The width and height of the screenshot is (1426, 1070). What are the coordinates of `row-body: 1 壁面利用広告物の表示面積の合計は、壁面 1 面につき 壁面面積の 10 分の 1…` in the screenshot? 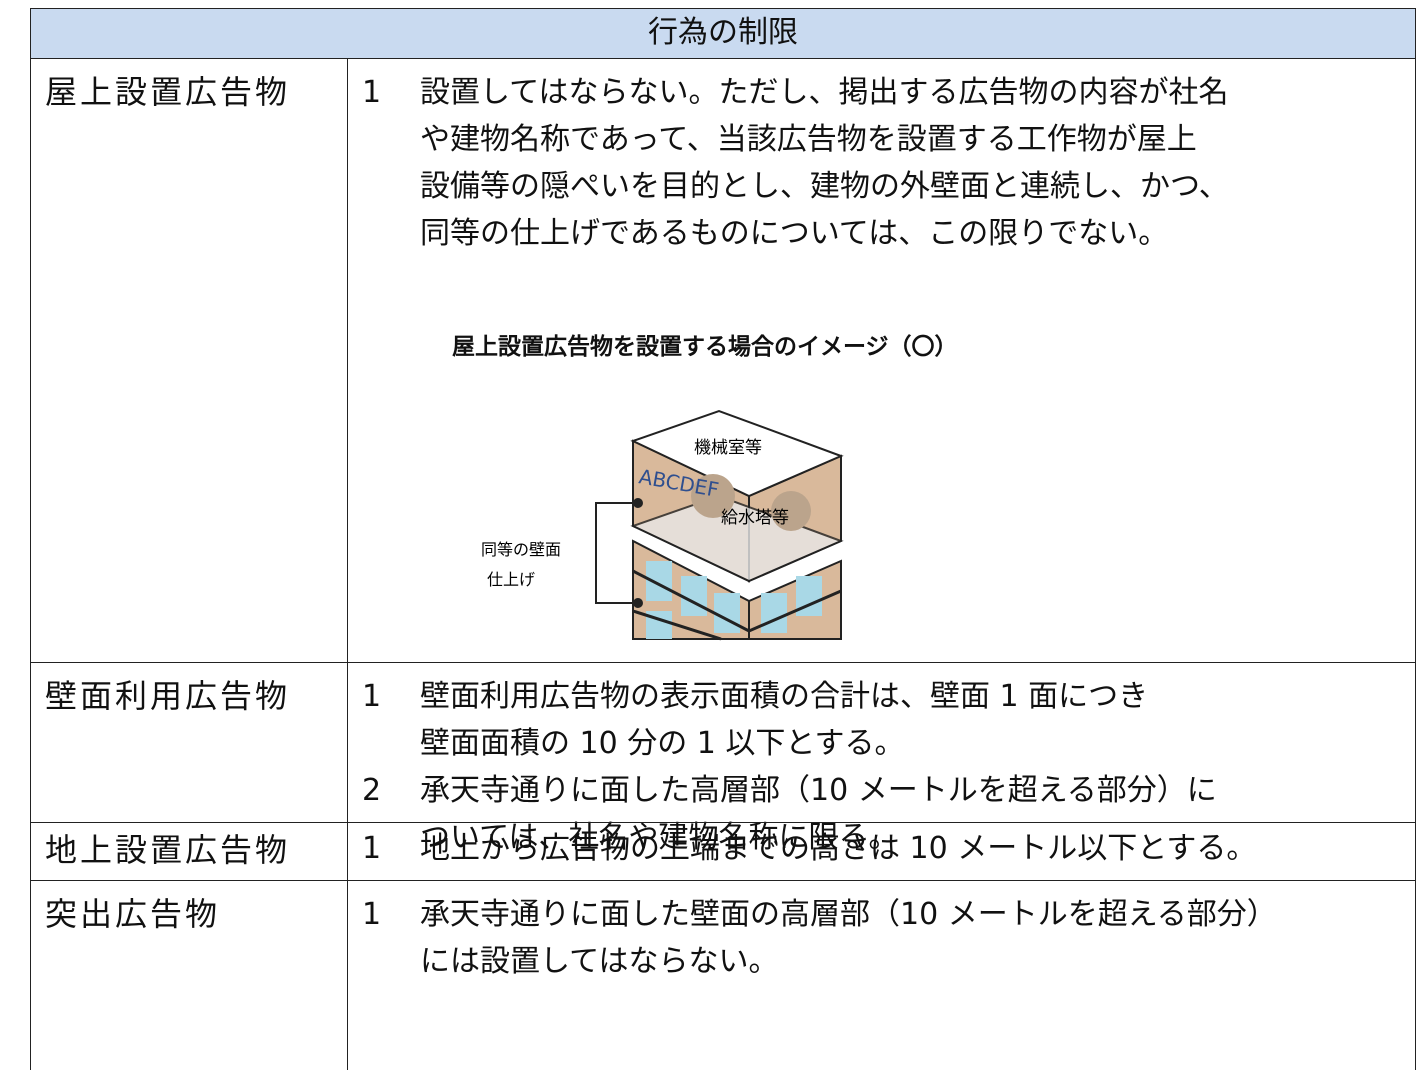 It's located at (881, 758).